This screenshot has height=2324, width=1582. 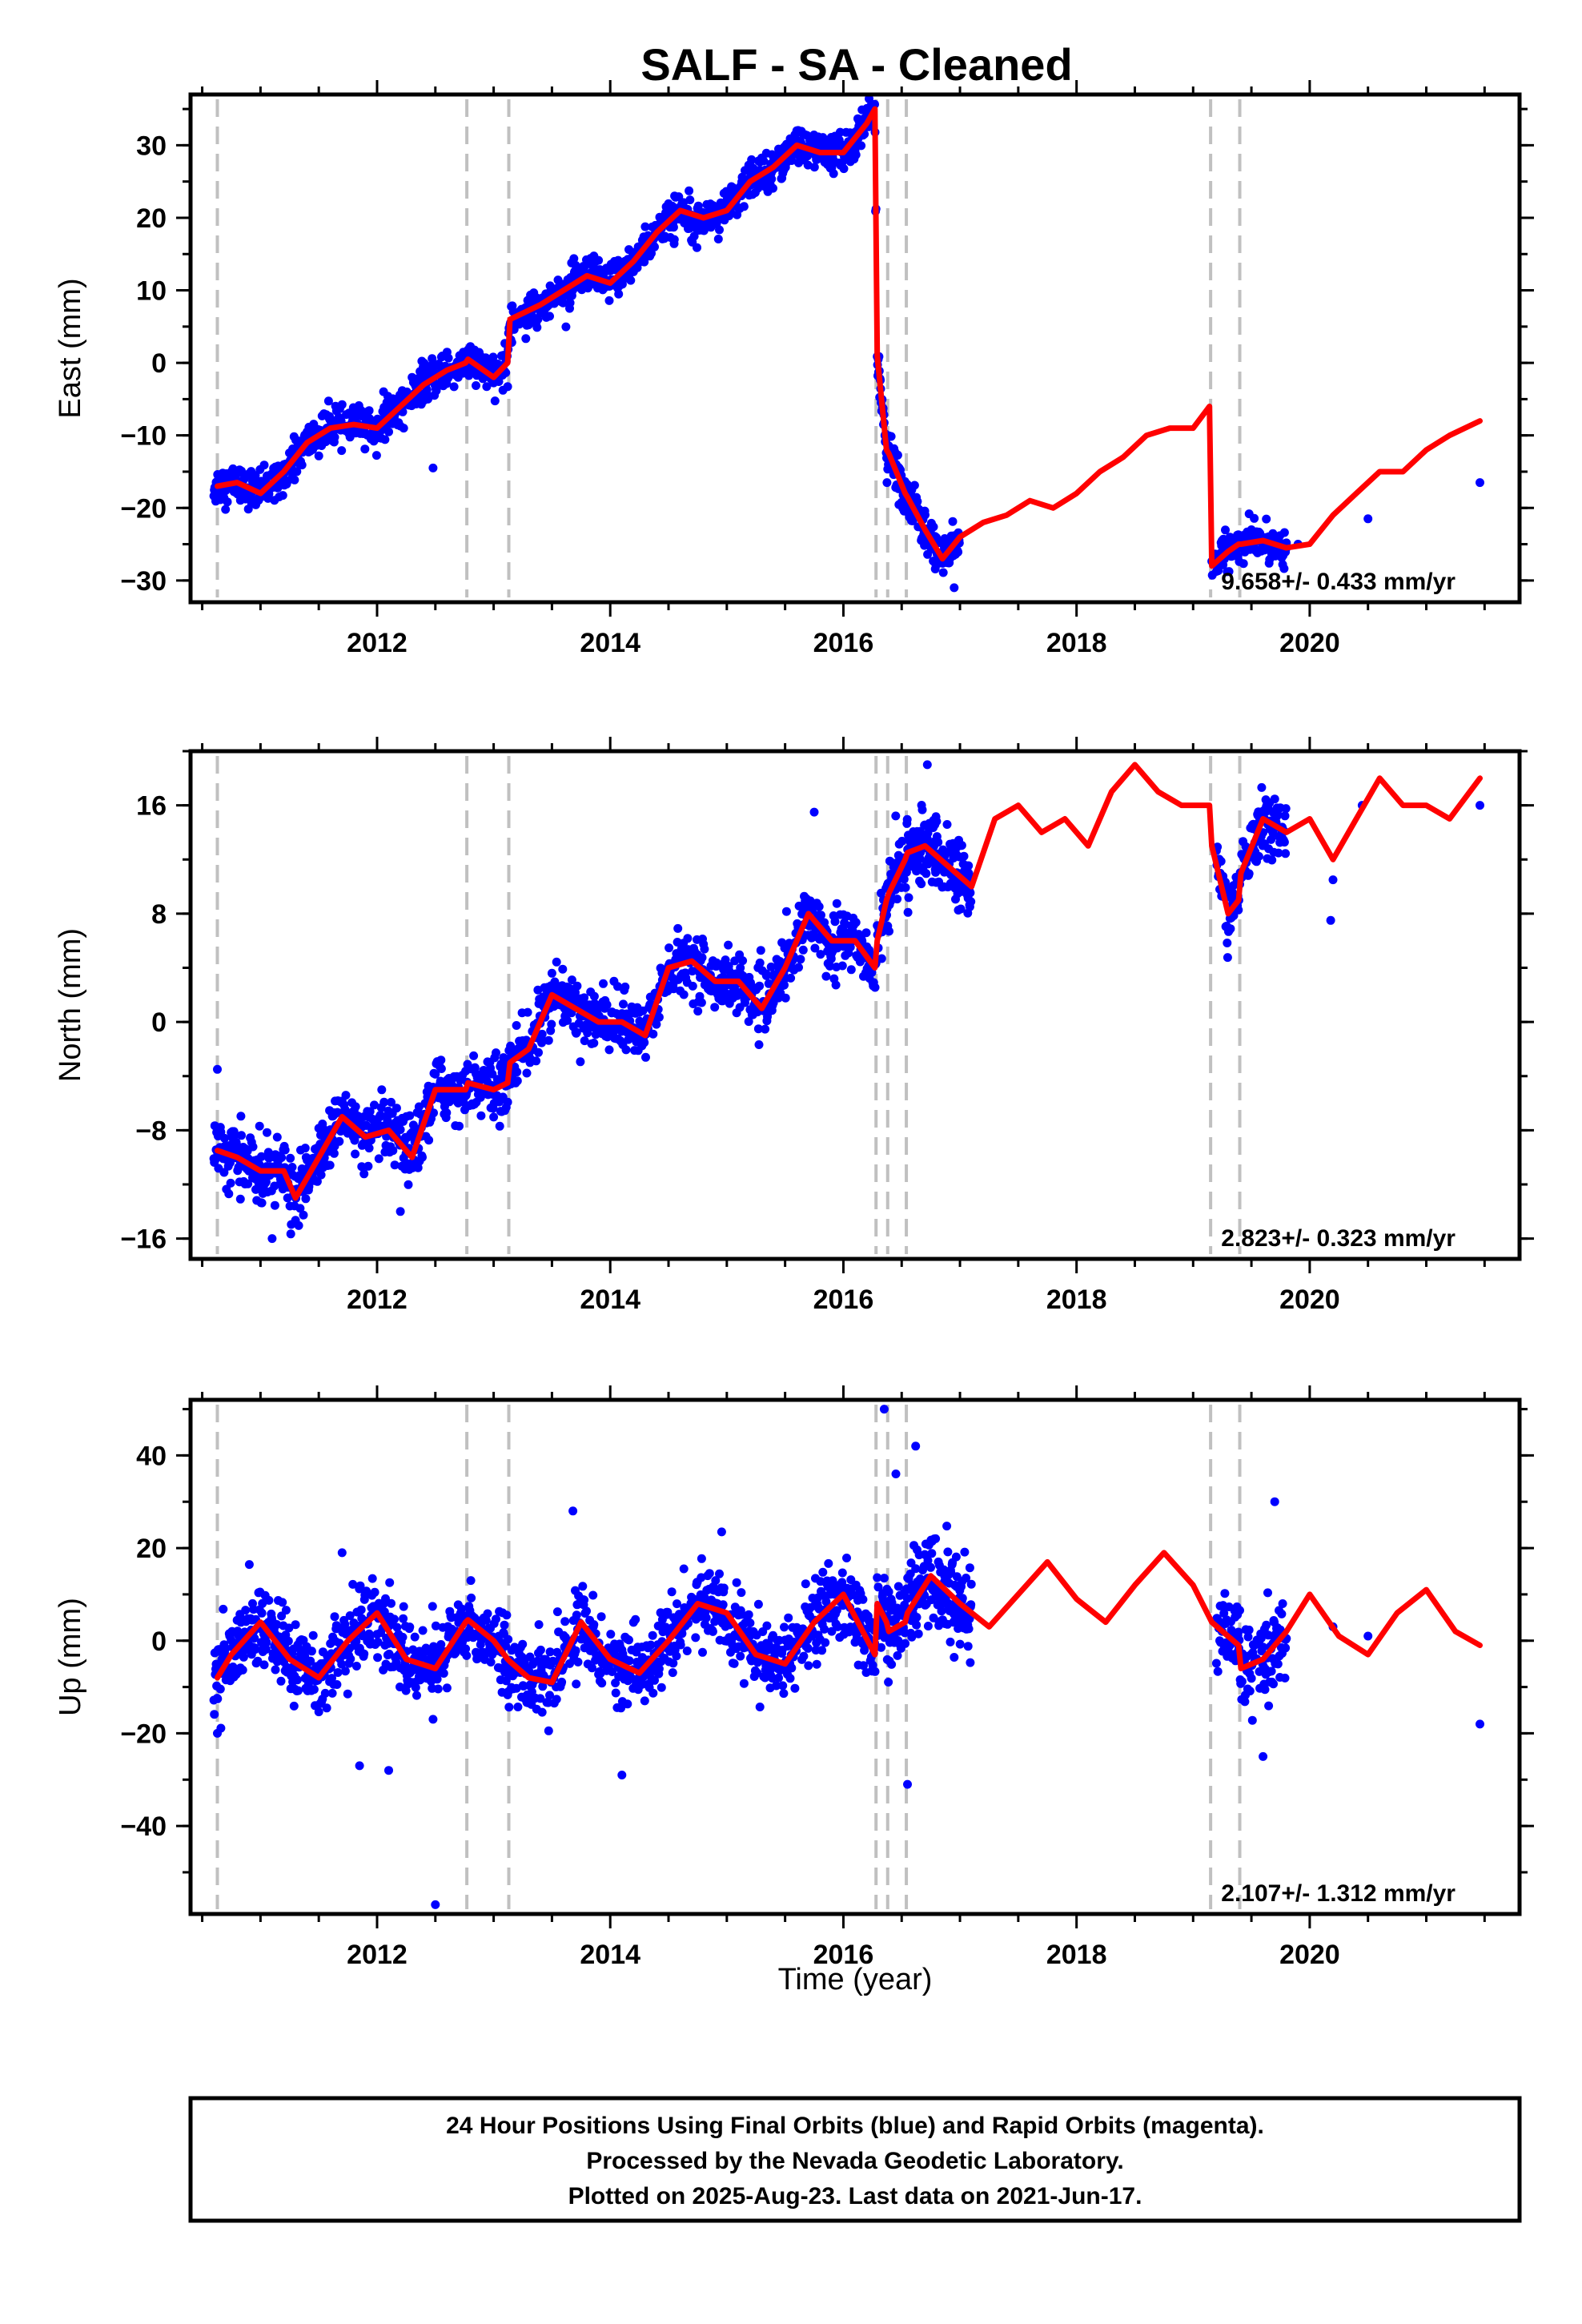 I want to click on y-tick-label: −8, so click(x=151, y=1131).